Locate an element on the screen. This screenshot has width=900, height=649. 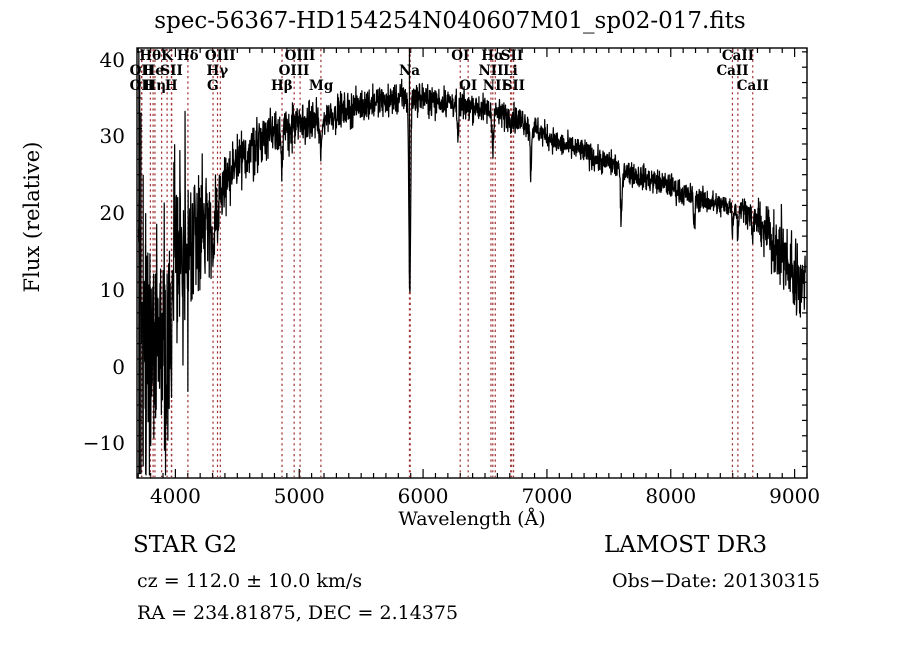
spectral-line-label: Hδ is located at coordinates (187, 56).